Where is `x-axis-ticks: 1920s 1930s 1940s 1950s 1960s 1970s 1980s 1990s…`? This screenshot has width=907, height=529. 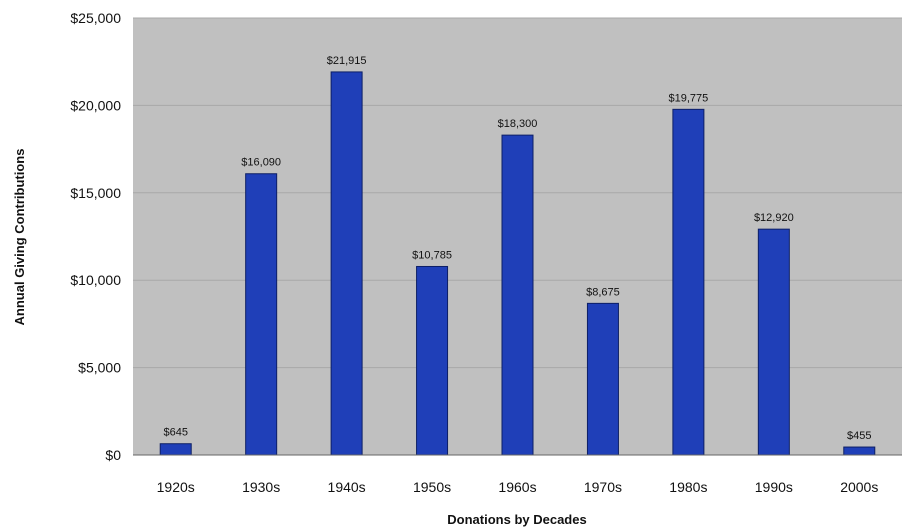
x-axis-ticks: 1920s 1930s 1940s 1950s 1960s 1970s 1980s 1990s… is located at coordinates (518, 487).